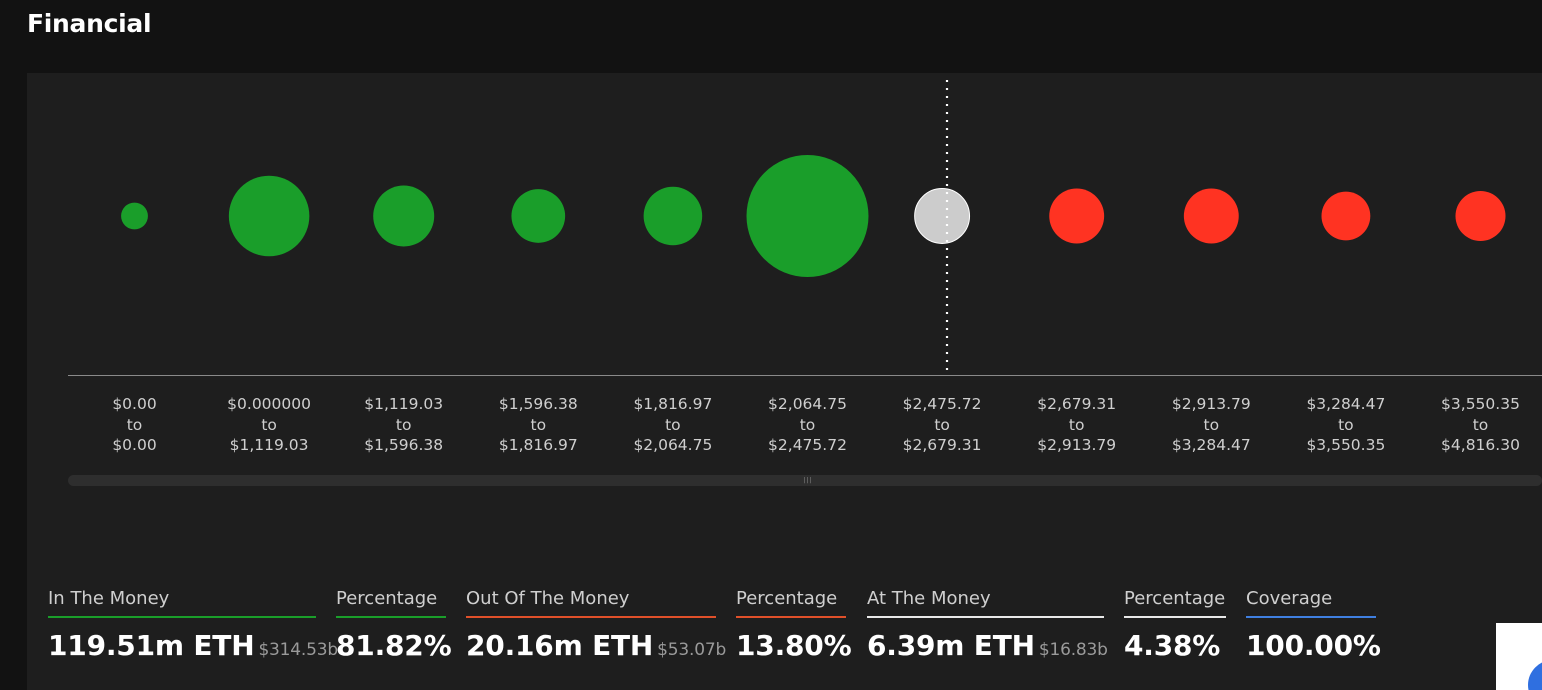 This screenshot has height=690, width=1542. I want to click on x-tick-label: $2,679.31 to $2,913.79, so click(1077, 425).